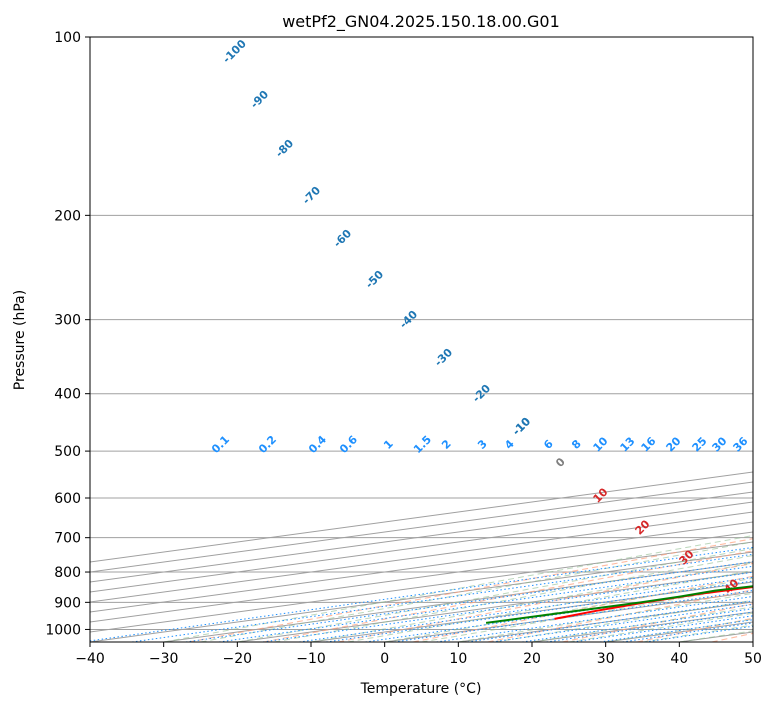 The width and height of the screenshot is (775, 708). I want to click on y-tick-label: 900, so click(67, 603).